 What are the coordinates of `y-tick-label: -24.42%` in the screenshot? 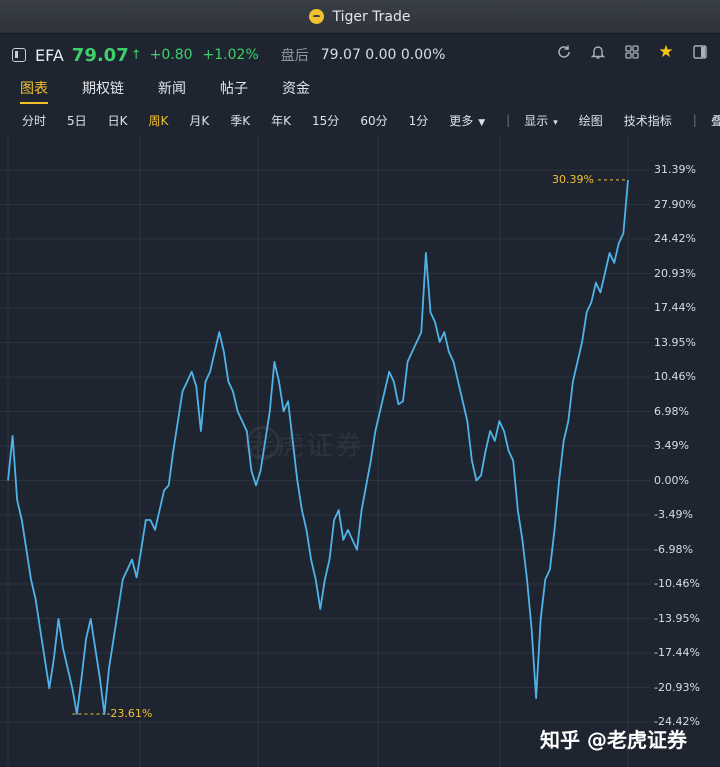 It's located at (677, 721).